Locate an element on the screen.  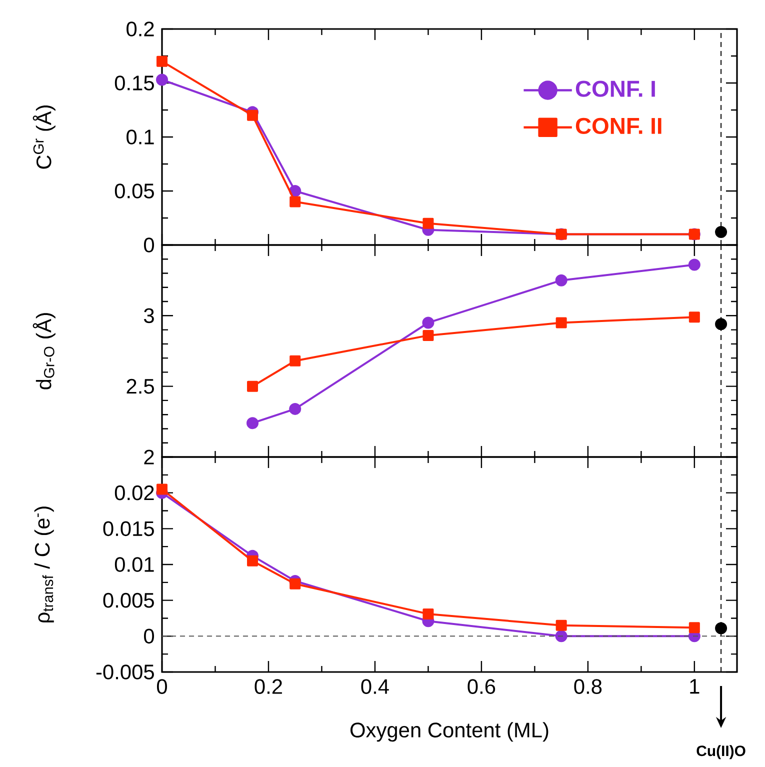
x-tick-label: 0 is located at coordinates (161, 686).